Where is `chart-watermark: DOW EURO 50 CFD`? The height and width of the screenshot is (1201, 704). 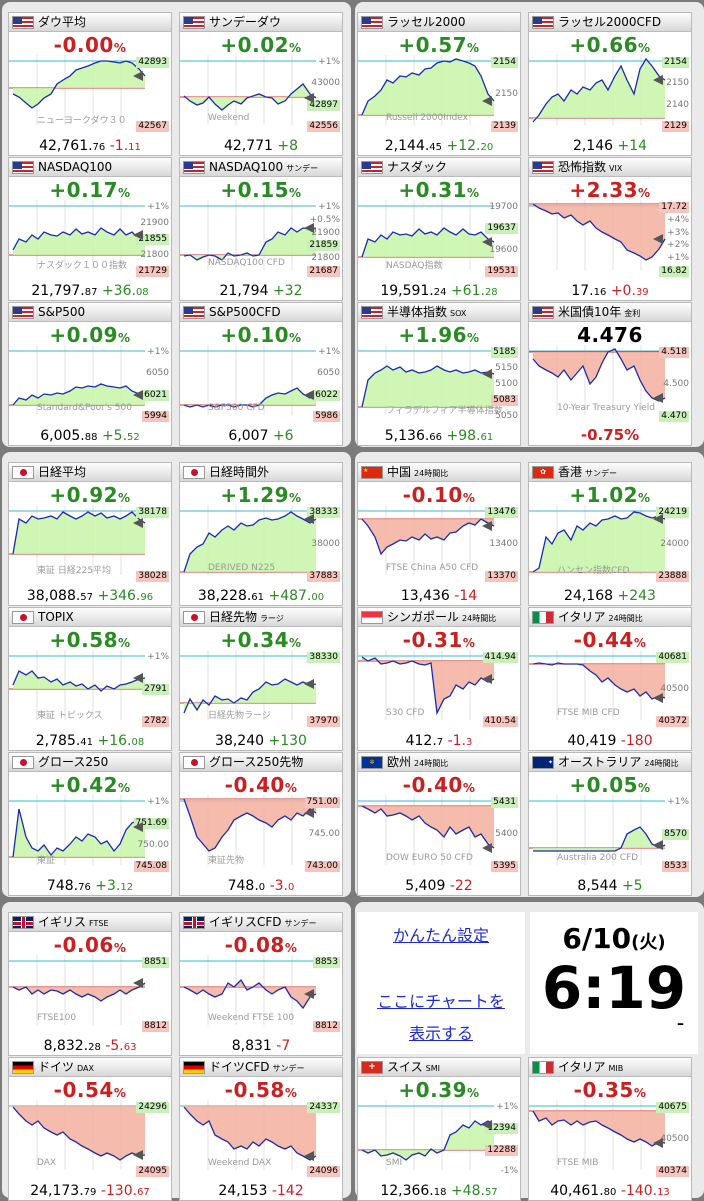
chart-watermark: DOW EURO 50 CFD is located at coordinates (429, 858).